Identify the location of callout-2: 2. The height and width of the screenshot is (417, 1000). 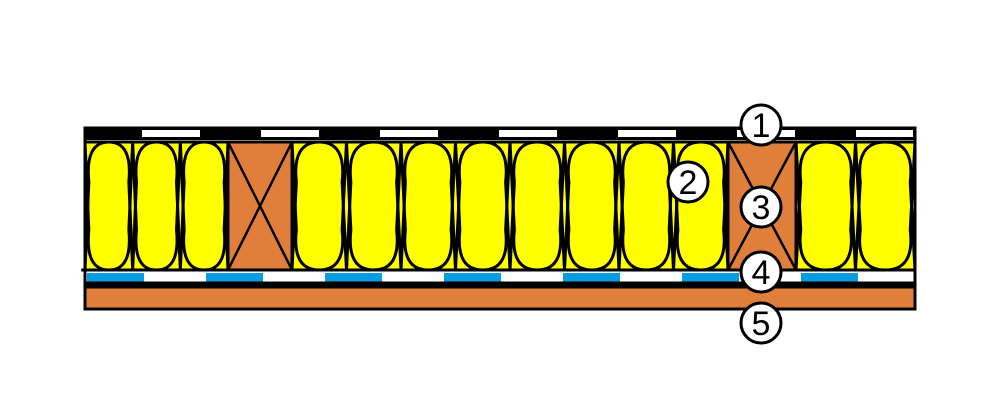
(688, 182).